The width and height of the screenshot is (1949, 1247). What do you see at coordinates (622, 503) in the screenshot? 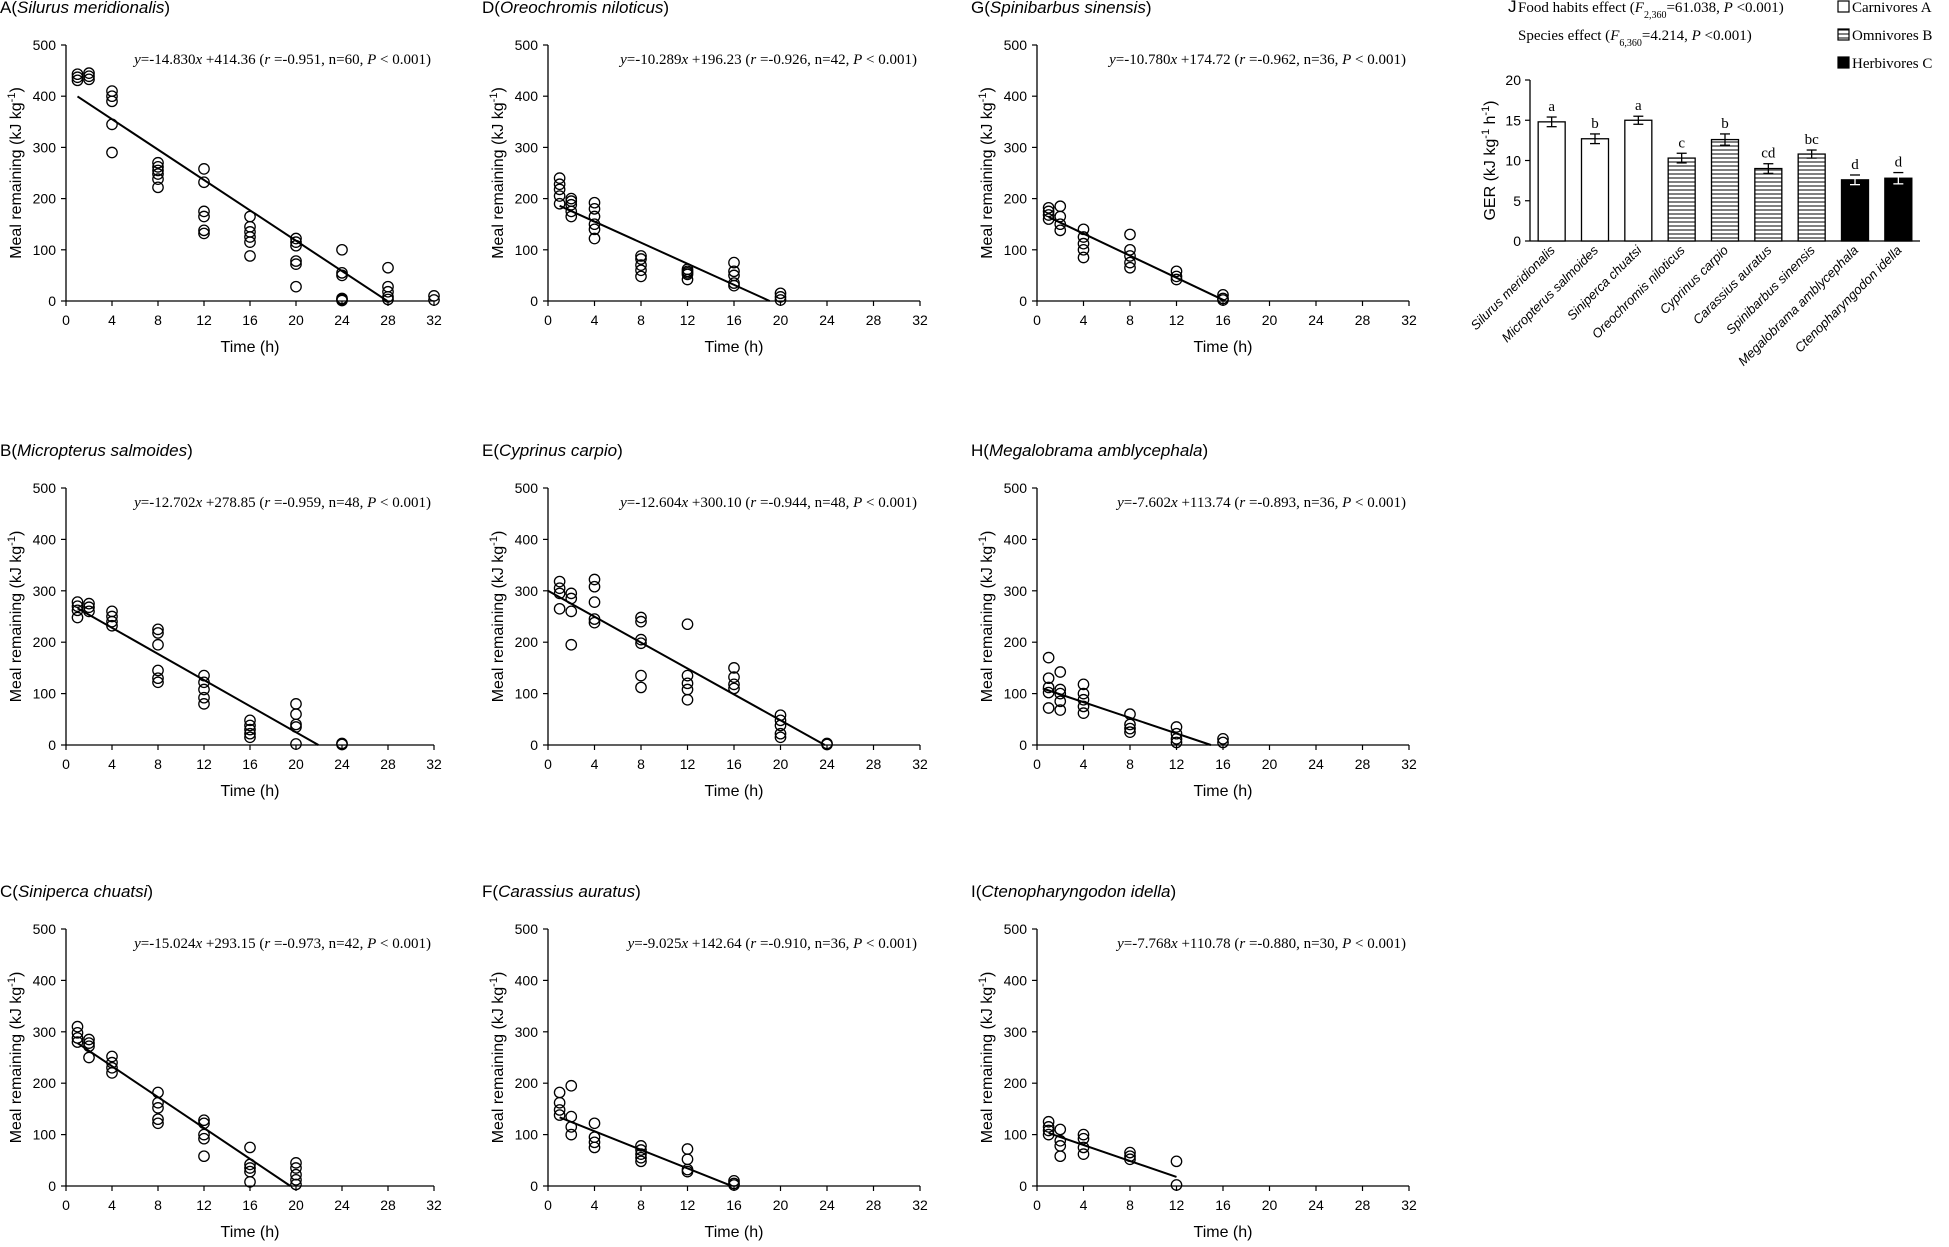
I see `eq-y: y` at bounding box center [622, 503].